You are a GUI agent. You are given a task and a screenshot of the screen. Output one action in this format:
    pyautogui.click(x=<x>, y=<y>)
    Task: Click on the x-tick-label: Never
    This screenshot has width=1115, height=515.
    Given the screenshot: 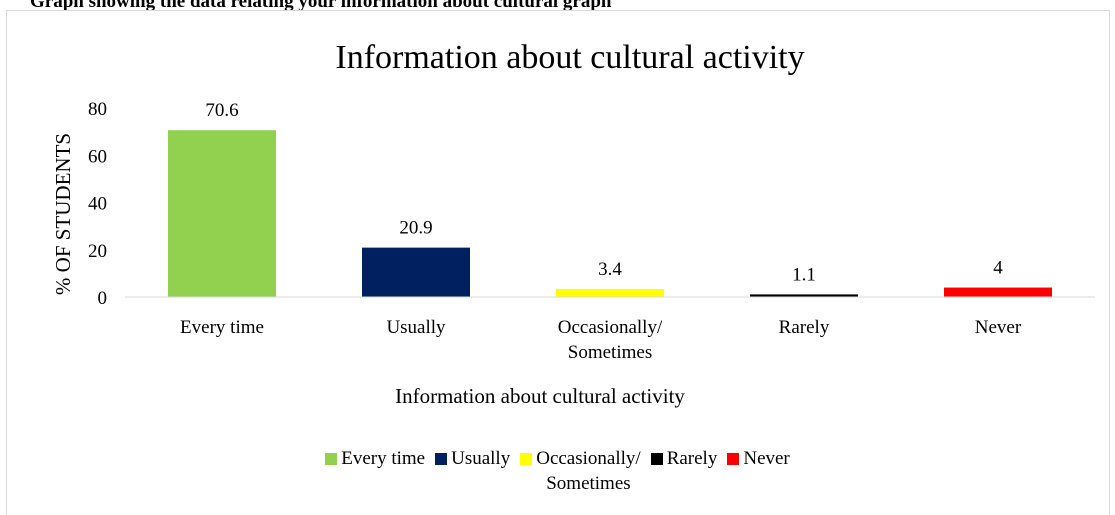 What is the action you would take?
    pyautogui.click(x=998, y=327)
    